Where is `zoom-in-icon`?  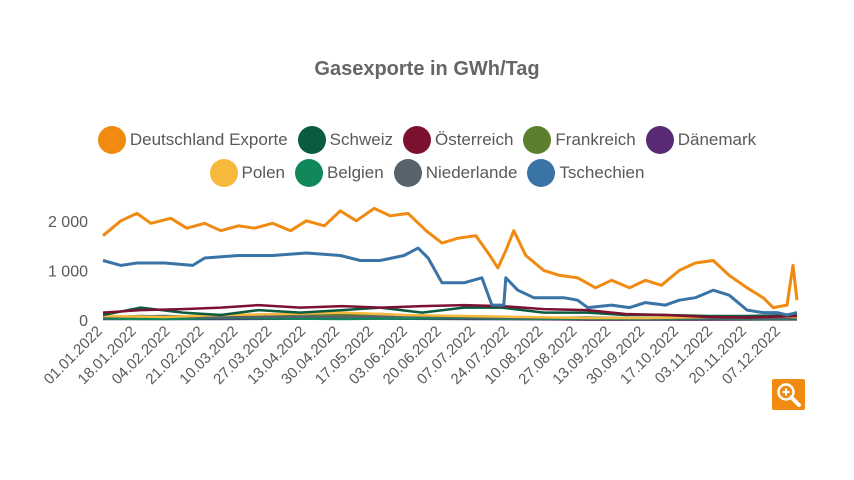
zoom-in-icon is located at coordinates (789, 395).